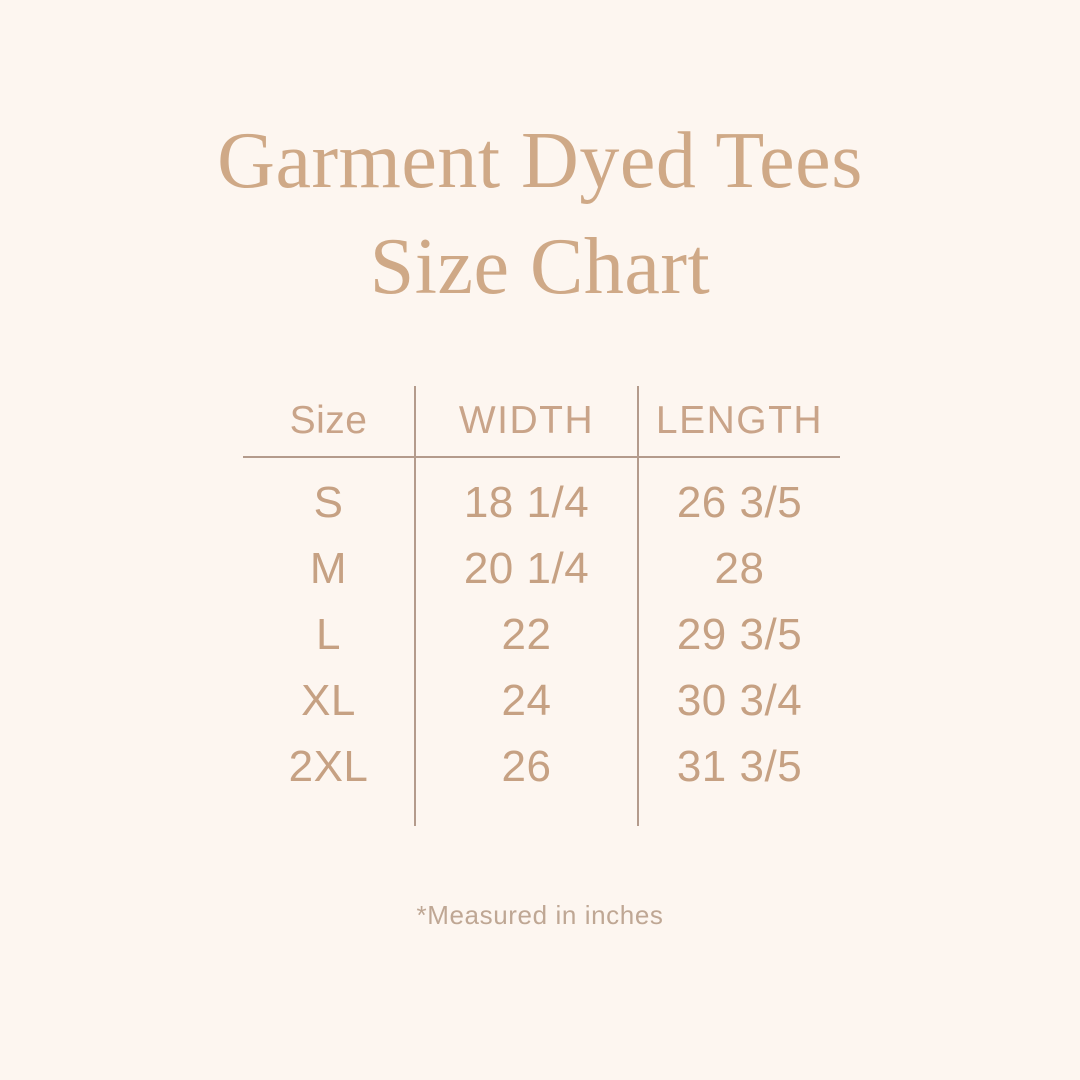  I want to click on cell-length: 30 3/4, so click(738, 701).